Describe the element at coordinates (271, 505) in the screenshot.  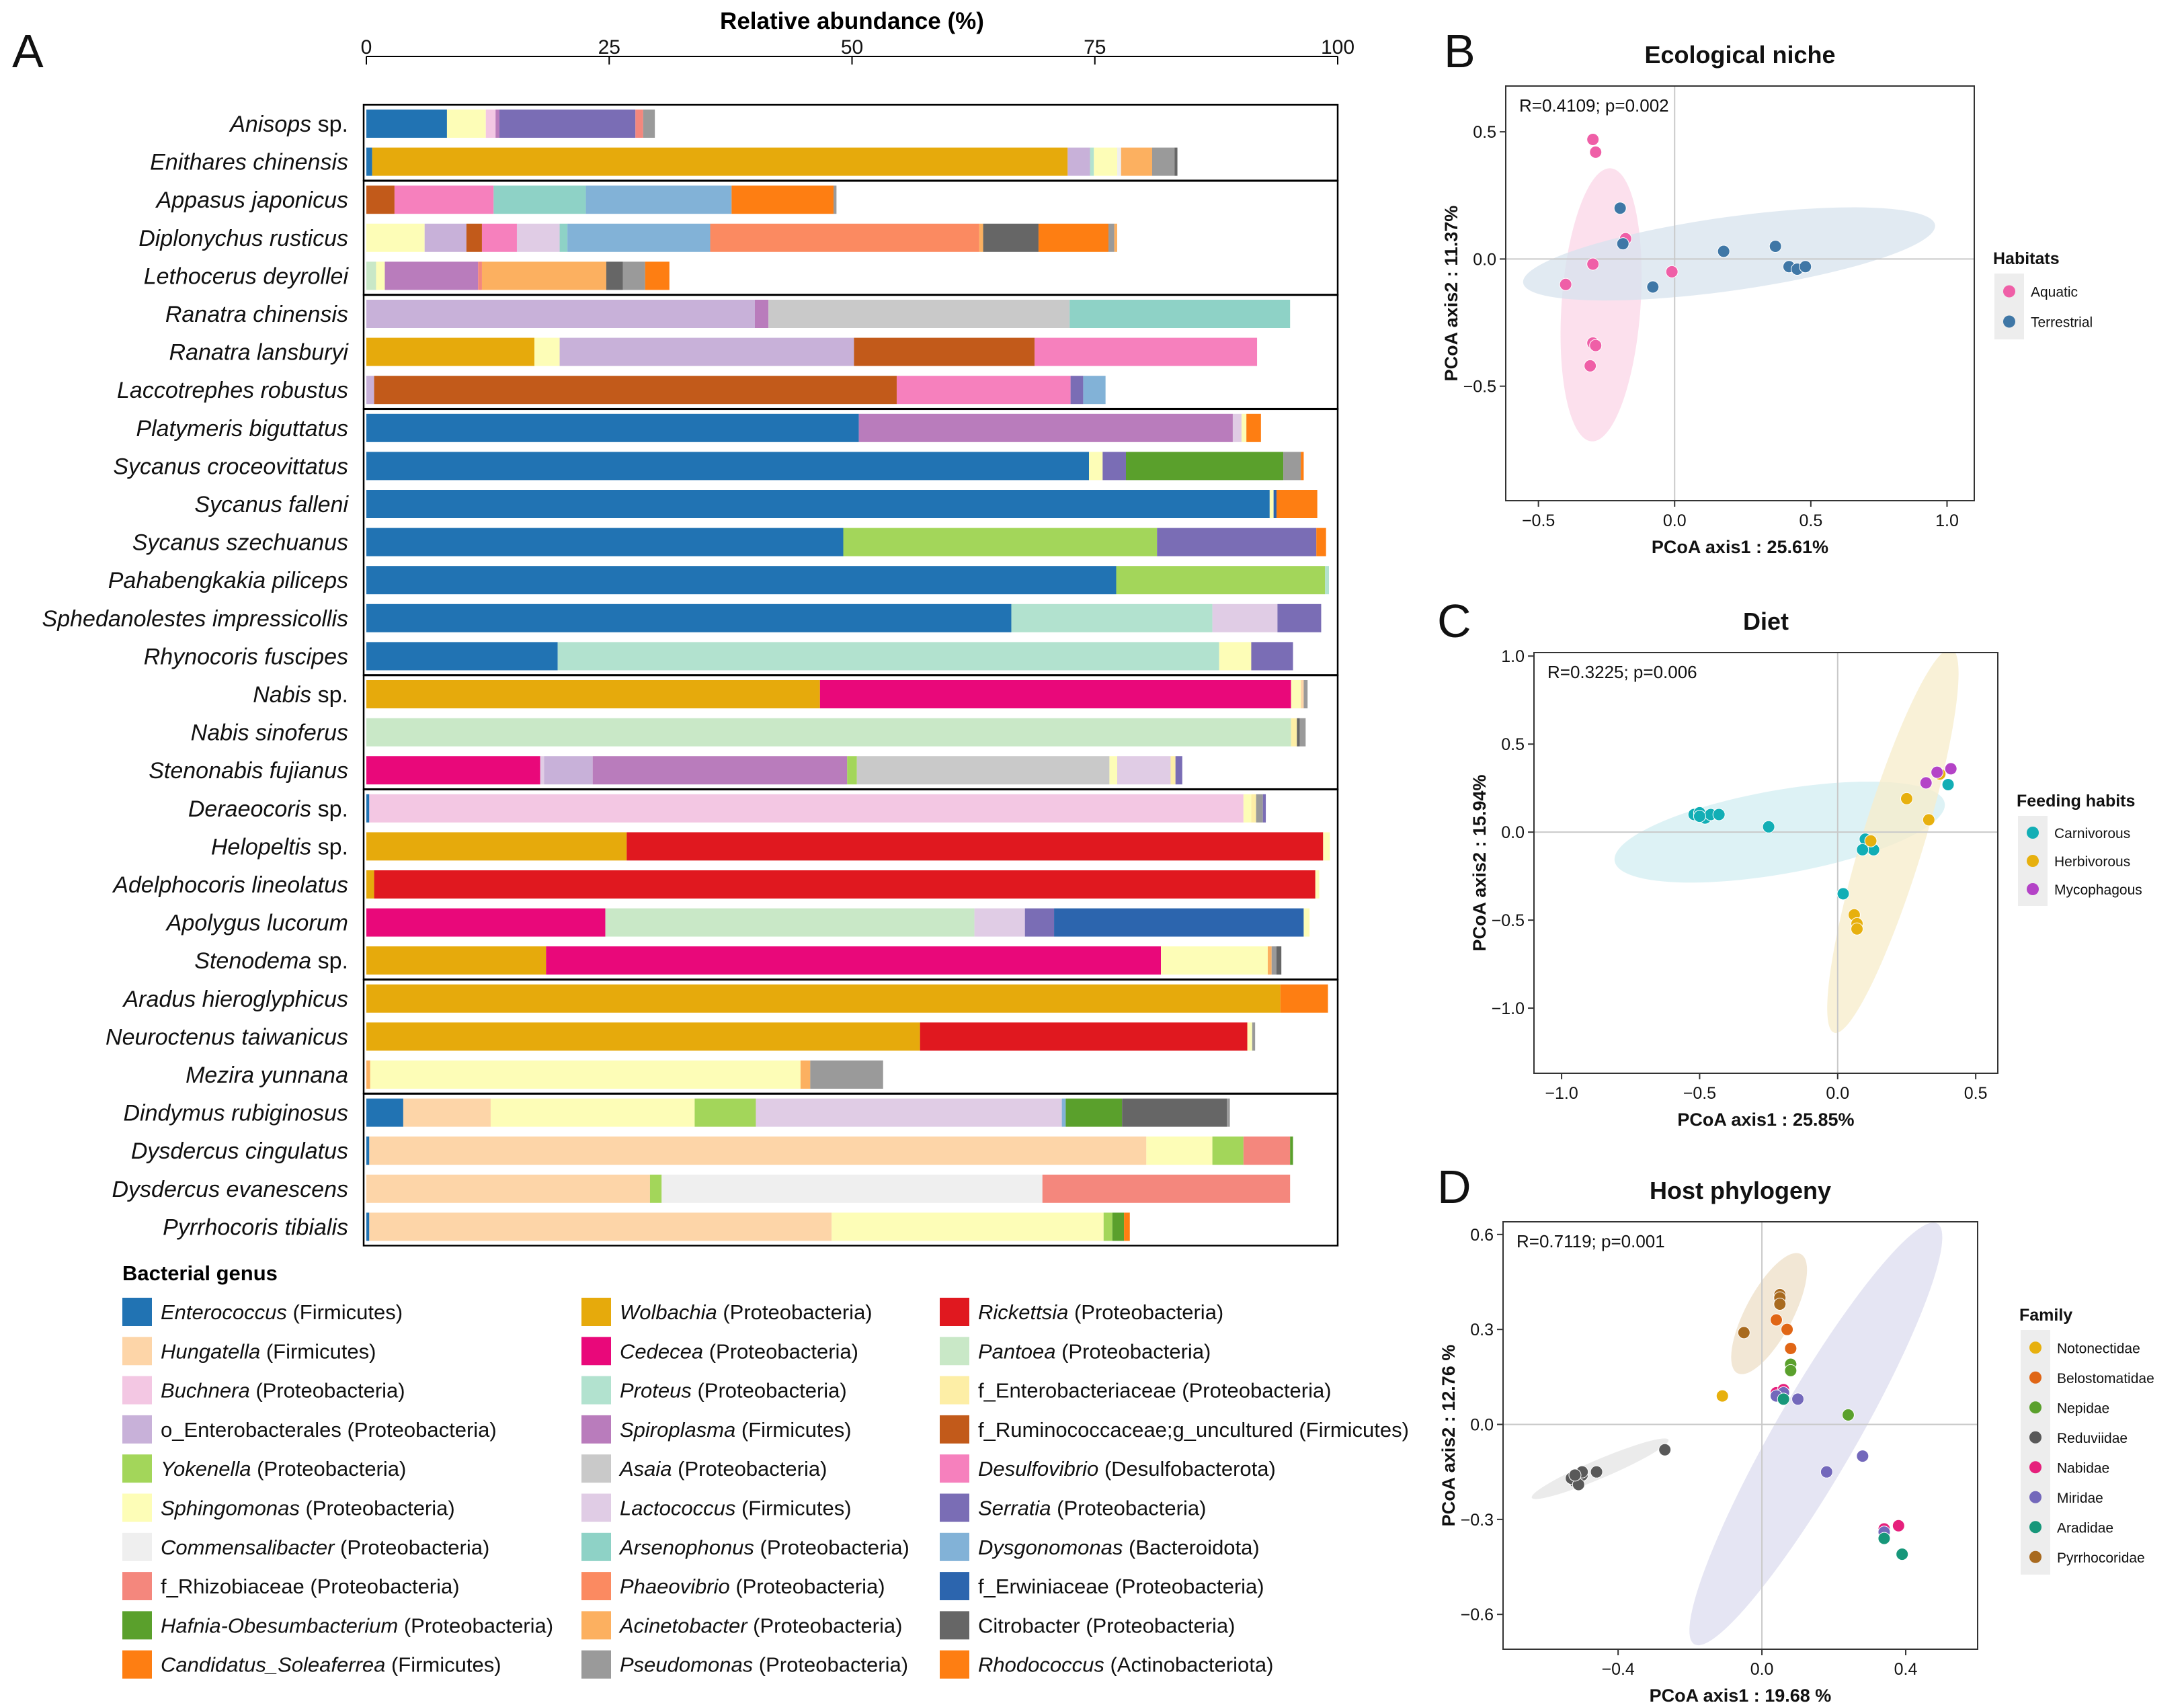
I see `sample-name: Sycanus falleni` at that location.